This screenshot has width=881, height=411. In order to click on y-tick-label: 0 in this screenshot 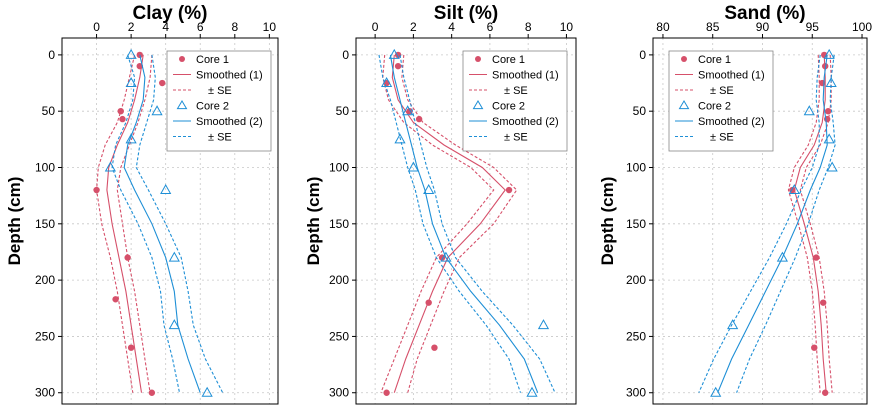, I will do `click(642, 55)`.